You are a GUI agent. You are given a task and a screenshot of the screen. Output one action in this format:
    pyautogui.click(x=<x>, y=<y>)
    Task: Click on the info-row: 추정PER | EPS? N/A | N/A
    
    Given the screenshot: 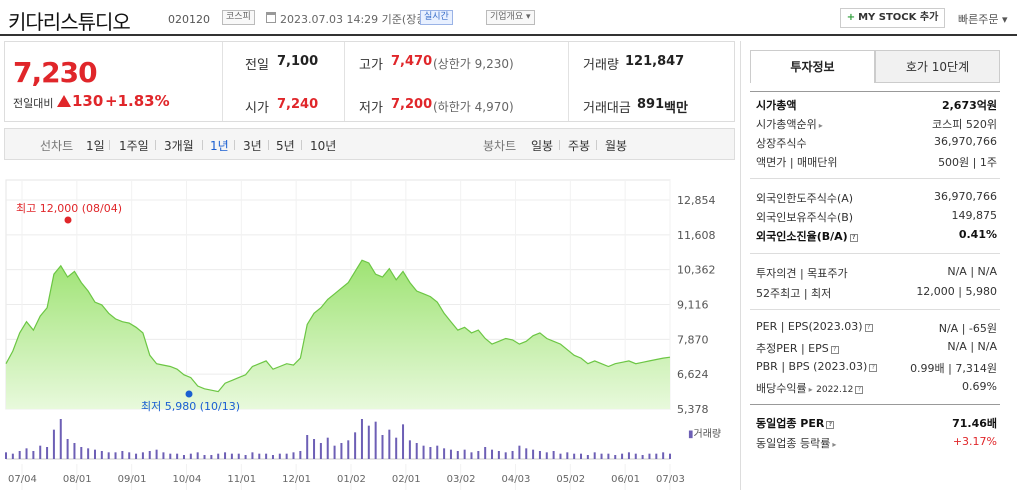 What is the action you would take?
    pyautogui.click(x=875, y=349)
    